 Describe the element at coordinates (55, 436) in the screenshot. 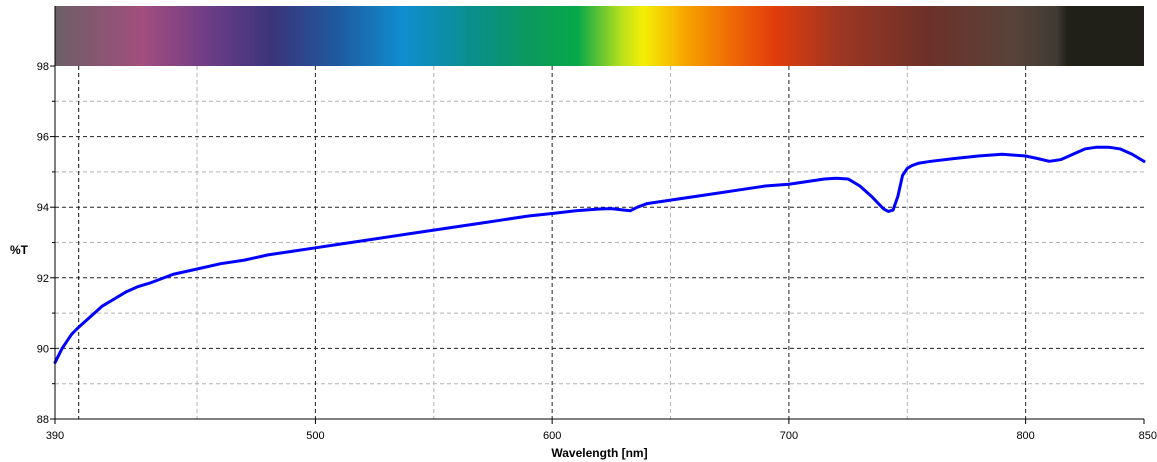

I see `x-tick-label-390: 390` at that location.